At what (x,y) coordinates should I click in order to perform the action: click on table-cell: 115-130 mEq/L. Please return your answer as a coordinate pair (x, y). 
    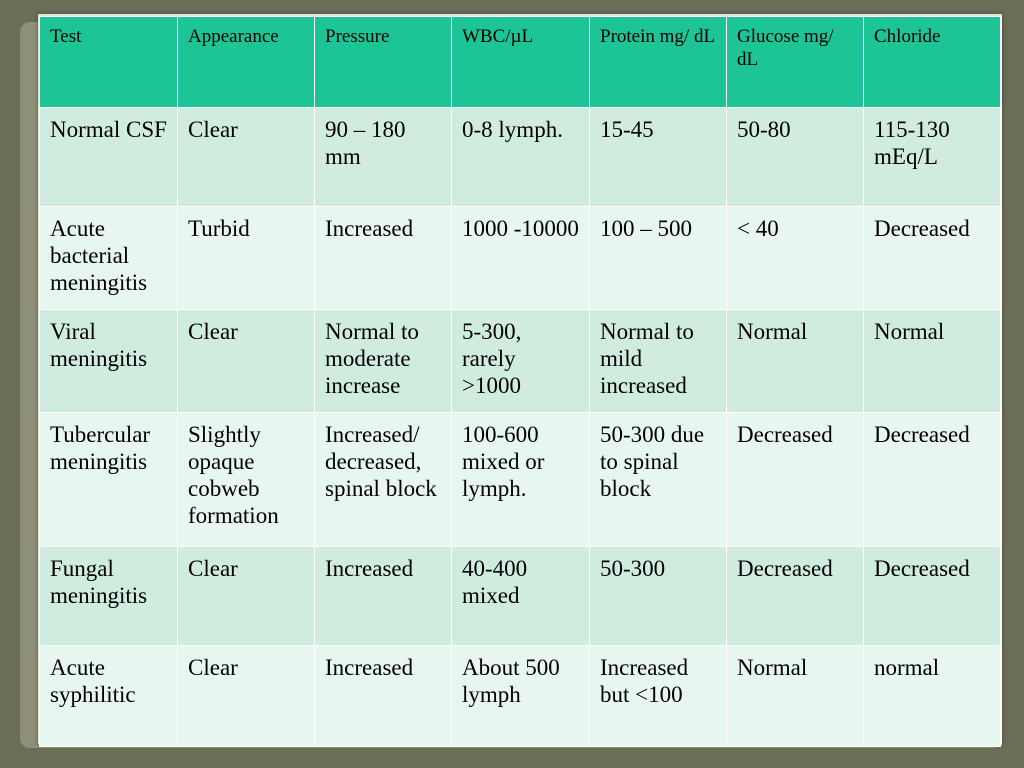
    Looking at the image, I should click on (932, 157).